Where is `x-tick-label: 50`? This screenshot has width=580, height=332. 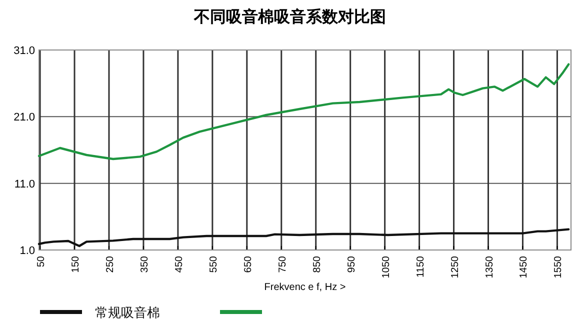 x-tick-label: 50 is located at coordinates (42, 262).